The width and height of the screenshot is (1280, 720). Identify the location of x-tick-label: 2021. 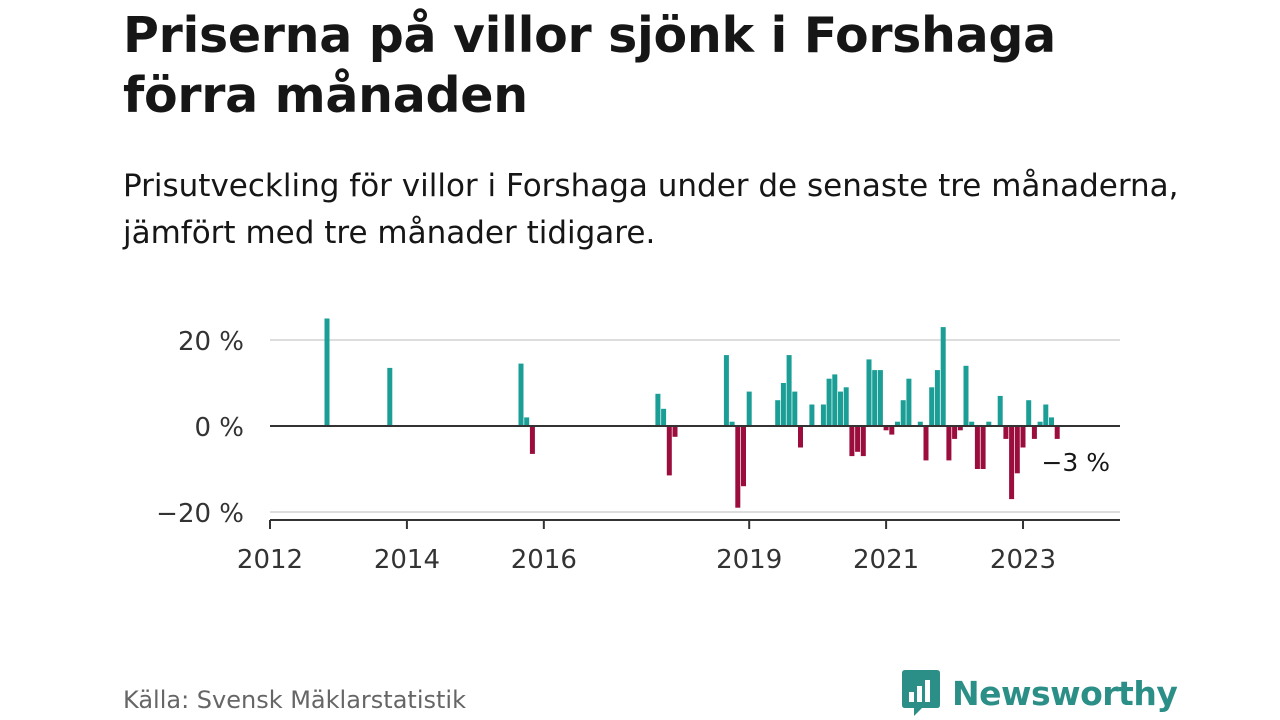
(886, 560).